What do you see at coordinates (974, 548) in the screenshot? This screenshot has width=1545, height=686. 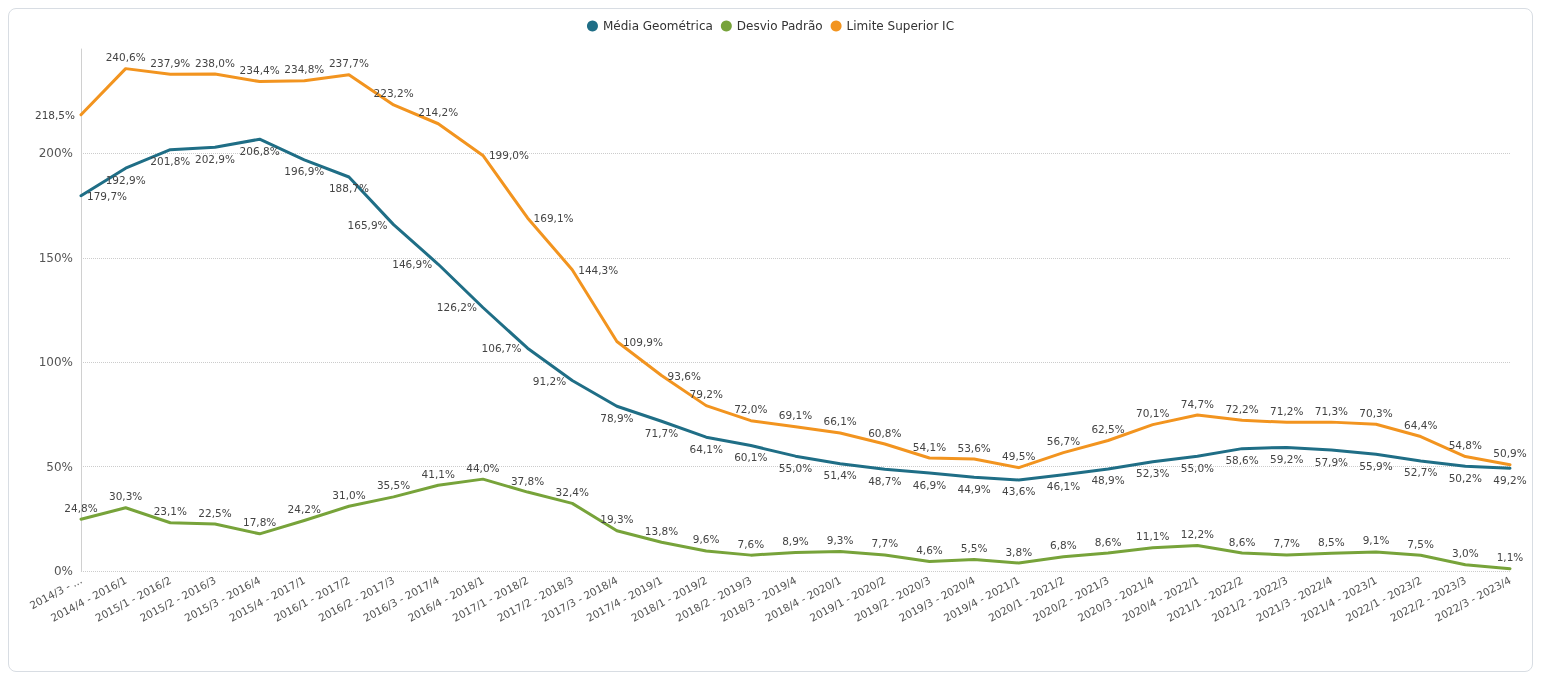 I see `data-label: 5,5%` at bounding box center [974, 548].